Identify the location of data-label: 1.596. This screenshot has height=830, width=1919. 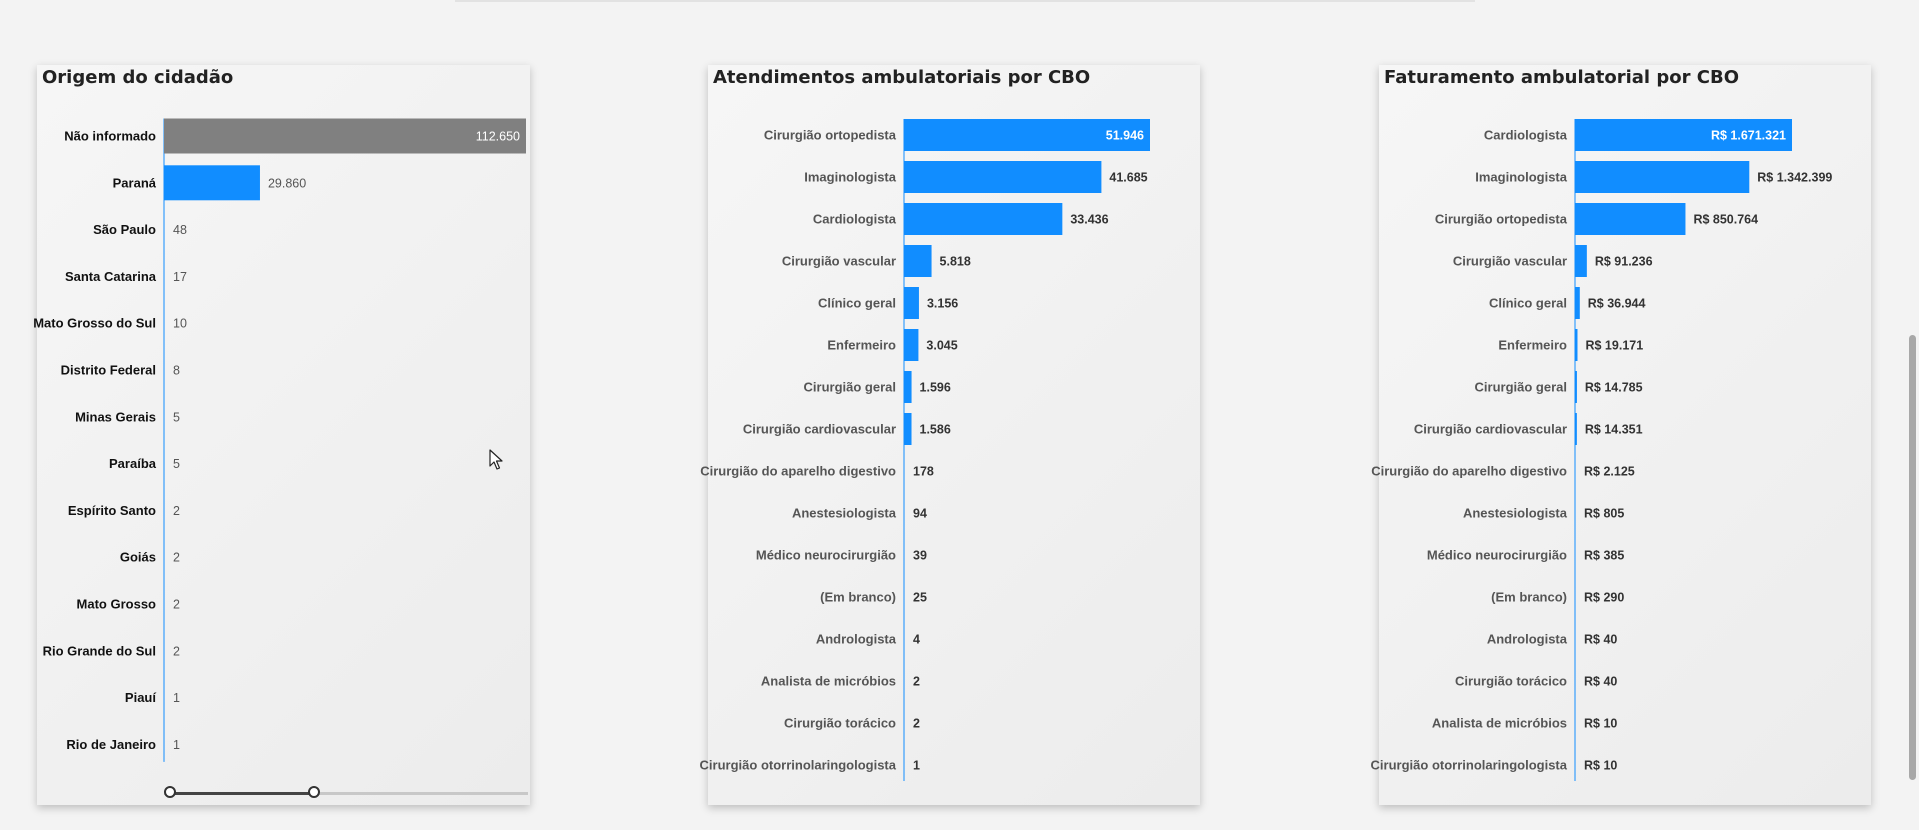
(935, 388).